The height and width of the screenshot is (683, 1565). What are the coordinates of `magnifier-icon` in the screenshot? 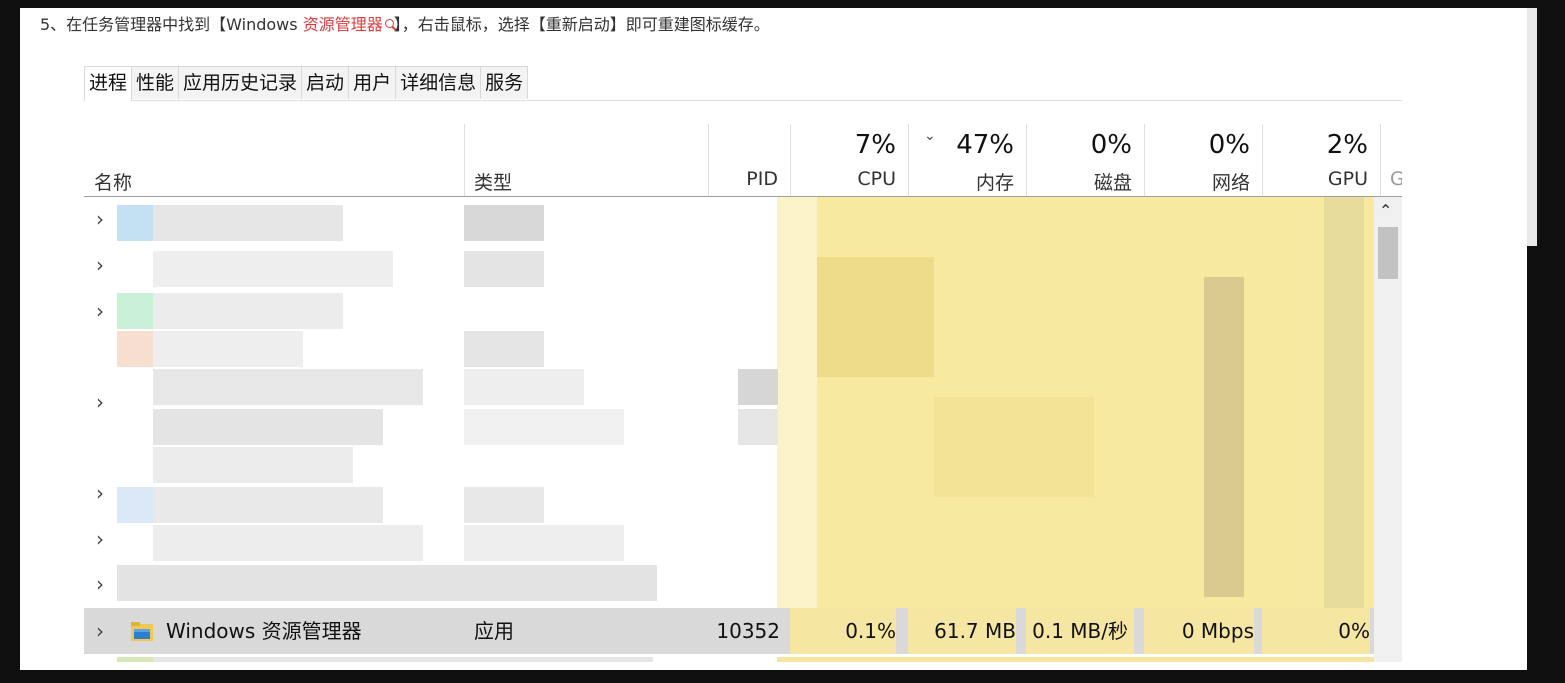 It's located at (389, 23).